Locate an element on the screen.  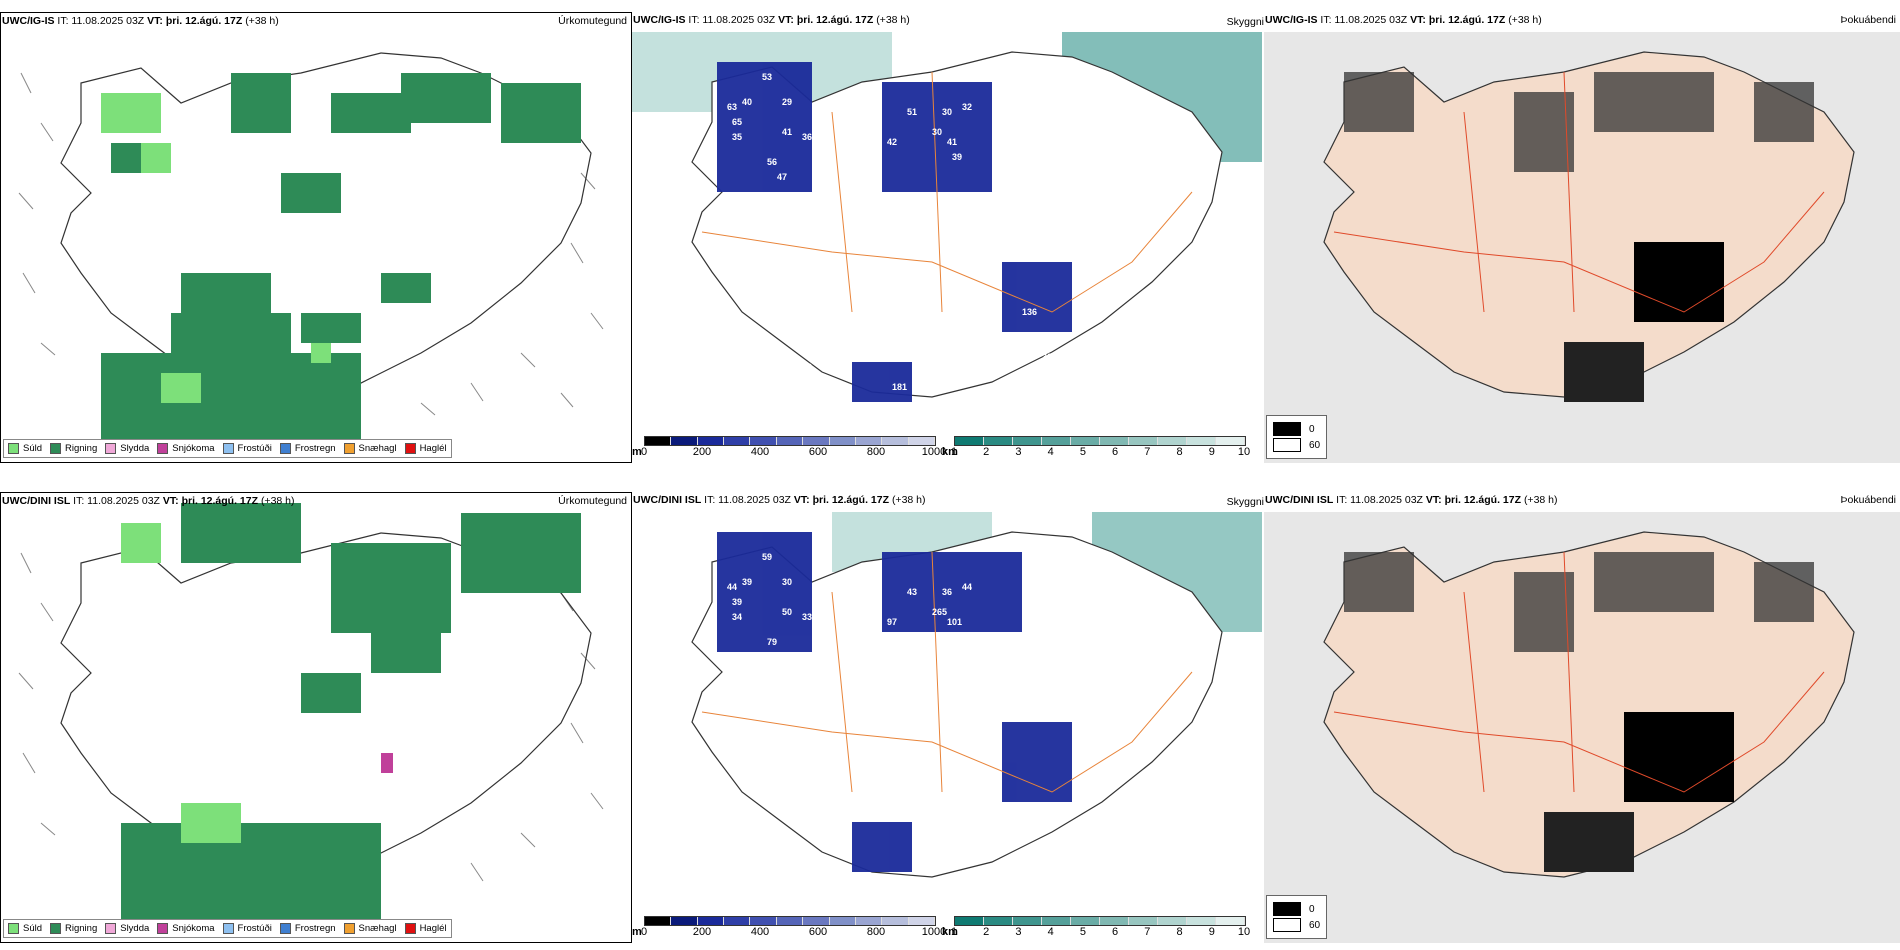
fog-legend-row: 60 is located at coordinates (1296, 445).